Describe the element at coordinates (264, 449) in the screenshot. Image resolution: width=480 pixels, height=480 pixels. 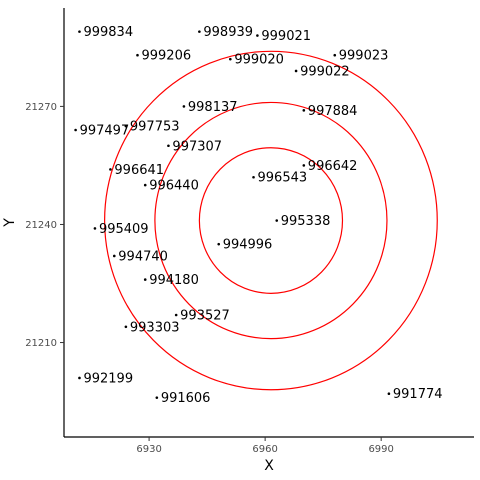
I see `x-tick-label: 6960` at that location.